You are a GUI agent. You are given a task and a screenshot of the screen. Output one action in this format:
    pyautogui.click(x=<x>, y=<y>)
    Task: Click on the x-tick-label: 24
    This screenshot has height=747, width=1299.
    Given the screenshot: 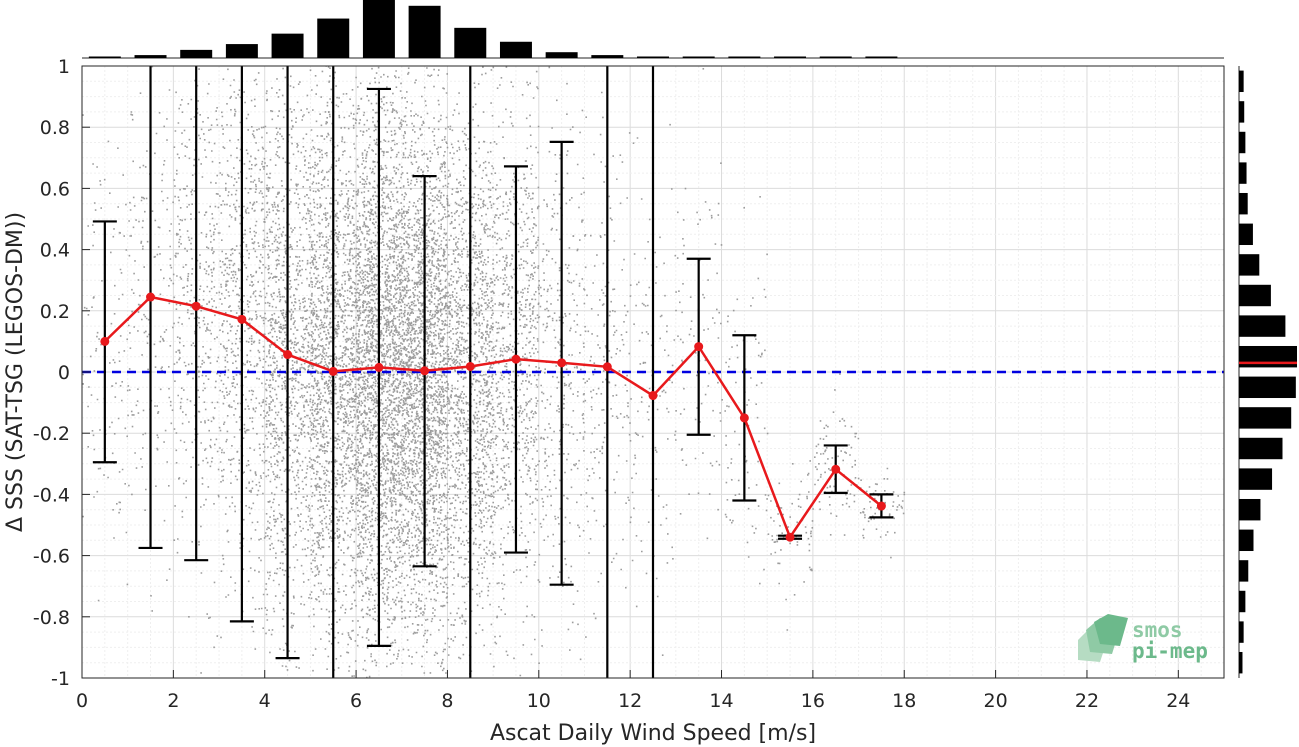 What is the action you would take?
    pyautogui.click(x=1178, y=701)
    